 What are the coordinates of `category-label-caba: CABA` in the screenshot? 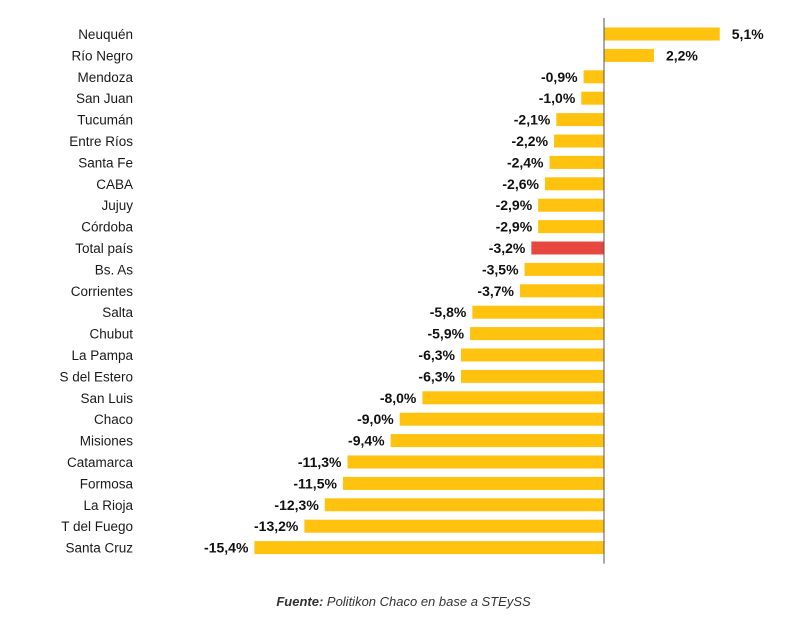 It's located at (114, 184).